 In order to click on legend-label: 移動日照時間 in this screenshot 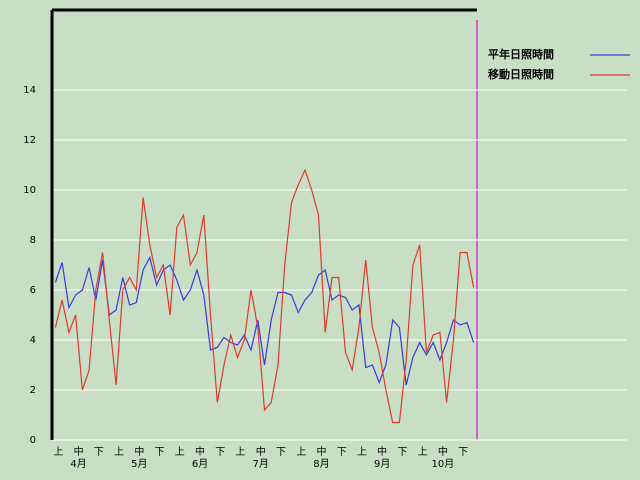, I will do `click(521, 74)`.